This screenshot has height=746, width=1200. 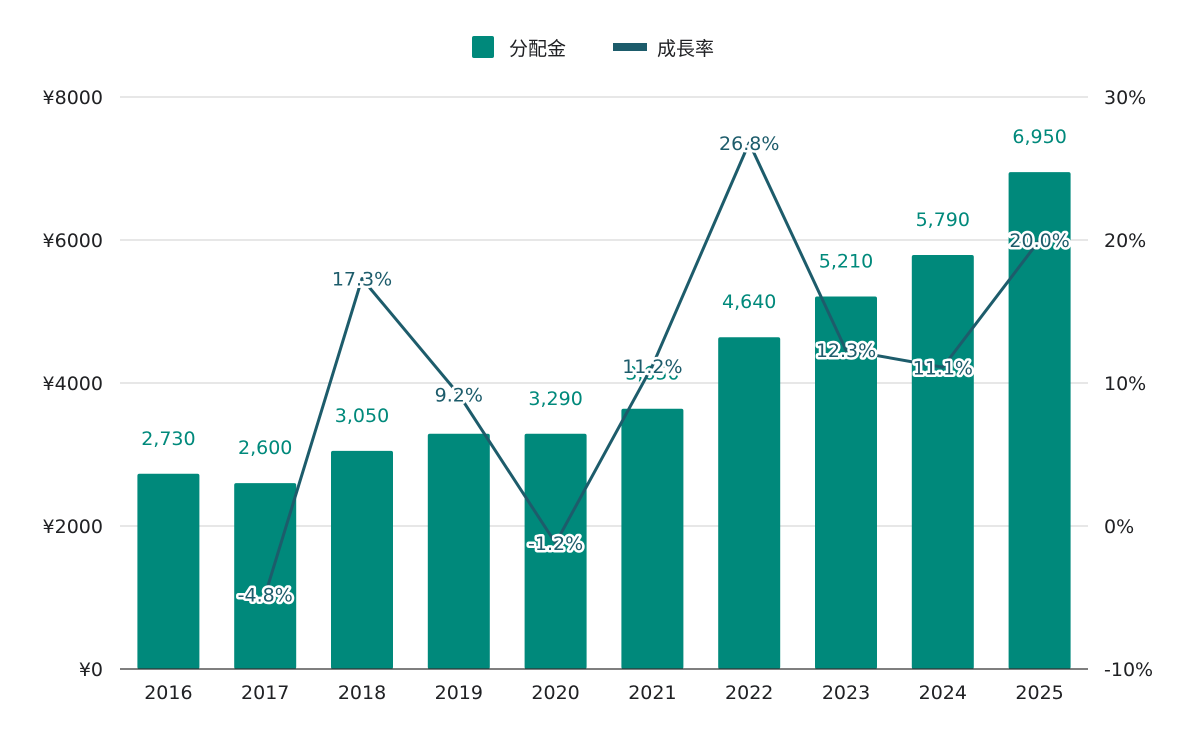 I want to click on x-axis-tick-label: 2022, so click(x=749, y=693).